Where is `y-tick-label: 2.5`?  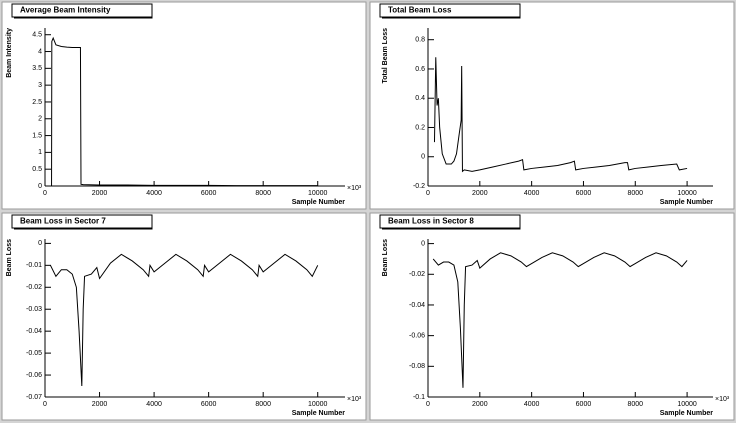 y-tick-label: 2.5 is located at coordinates (37, 102).